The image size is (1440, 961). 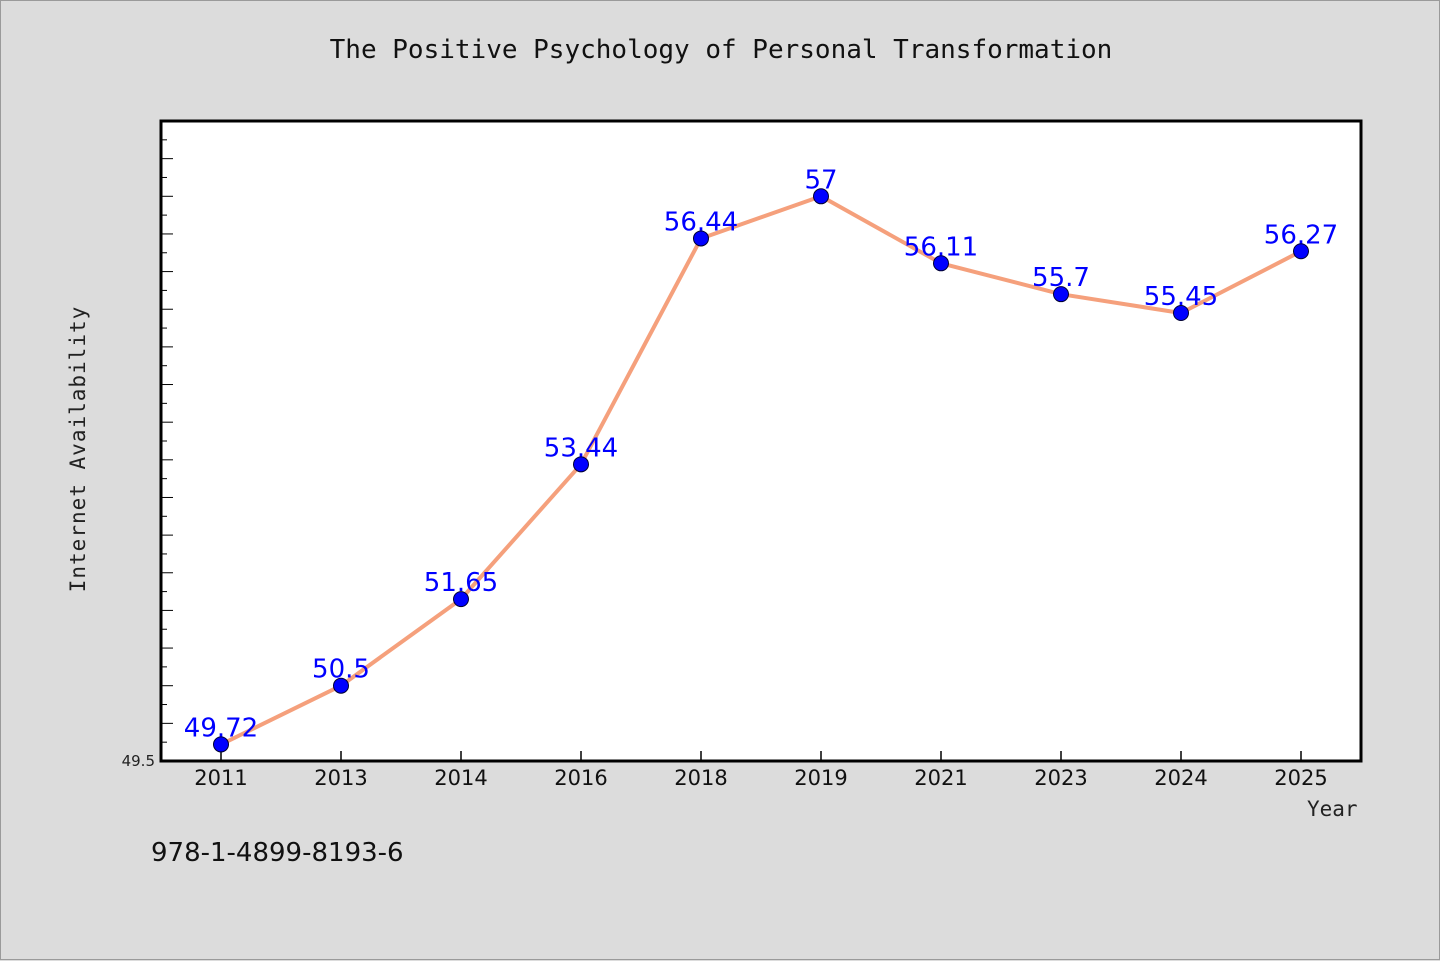 I want to click on x-tick-label: 2019, so click(x=820, y=778).